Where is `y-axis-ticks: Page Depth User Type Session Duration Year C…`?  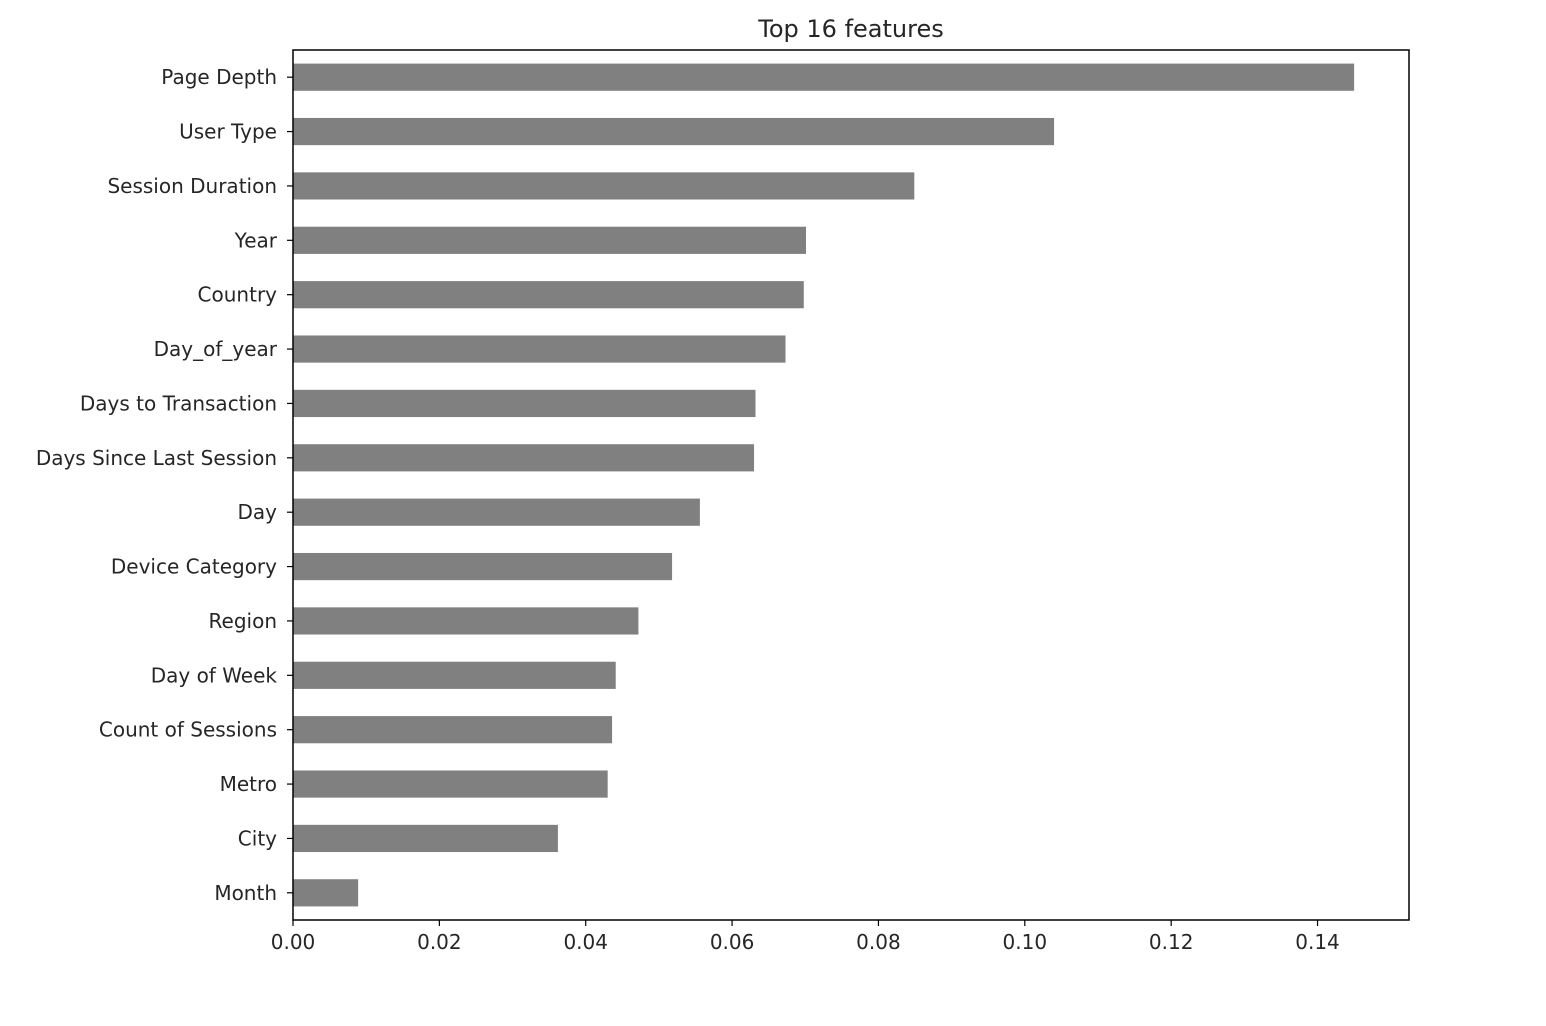 y-axis-ticks: Page Depth User Type Session Duration Year C… is located at coordinates (164, 485).